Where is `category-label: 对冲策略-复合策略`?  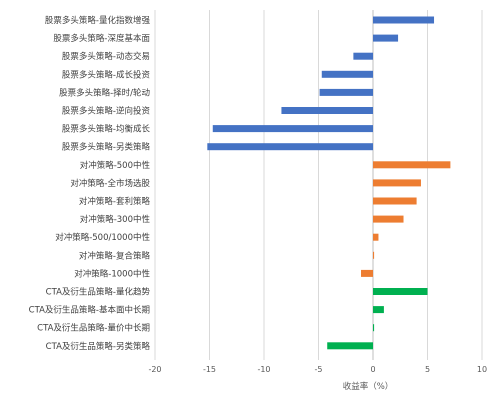
category-label: 对冲策略-复合策略 is located at coordinates (115, 255).